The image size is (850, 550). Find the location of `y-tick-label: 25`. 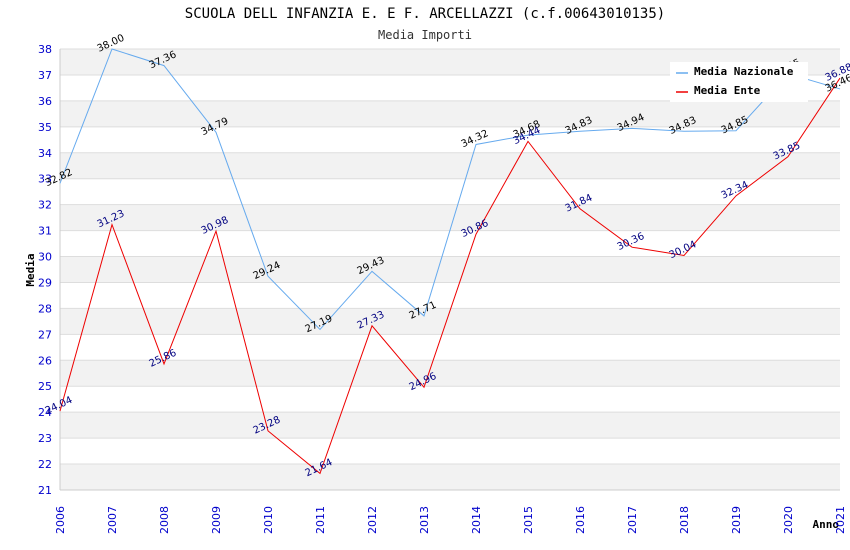

y-tick-label: 25 is located at coordinates (45, 386).